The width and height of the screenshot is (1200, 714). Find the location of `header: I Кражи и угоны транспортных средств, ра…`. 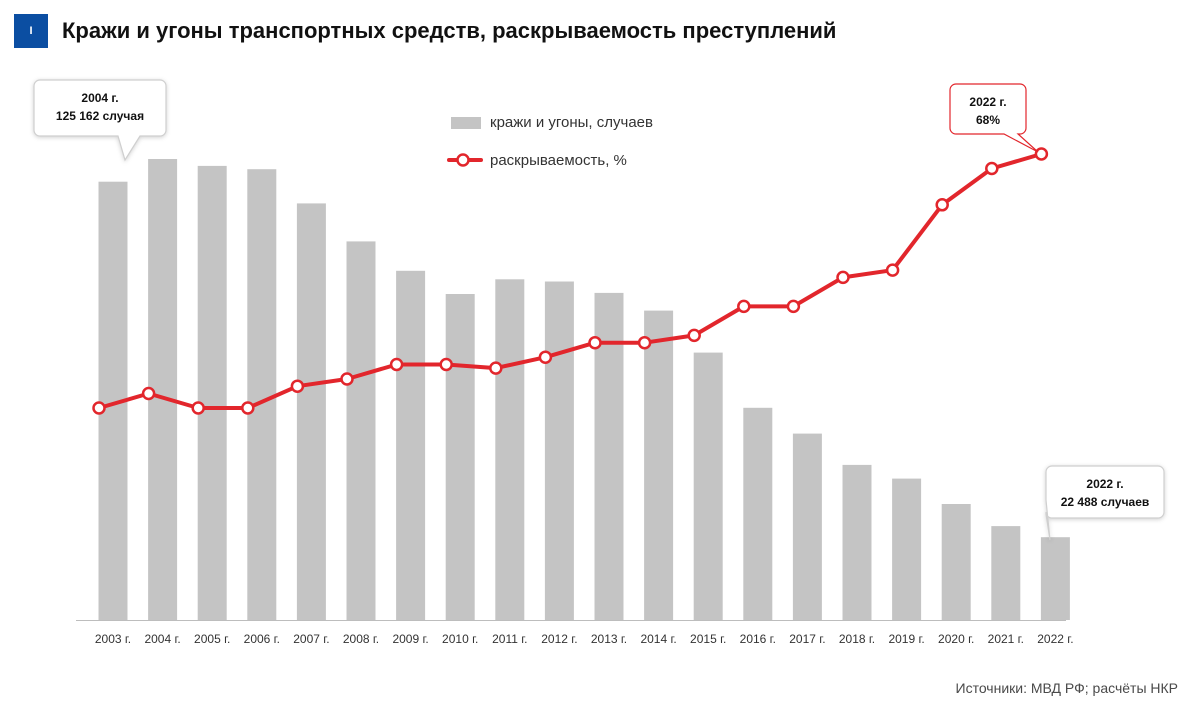

header: I Кражи и угоны транспортных средств, ра… is located at coordinates (425, 31).